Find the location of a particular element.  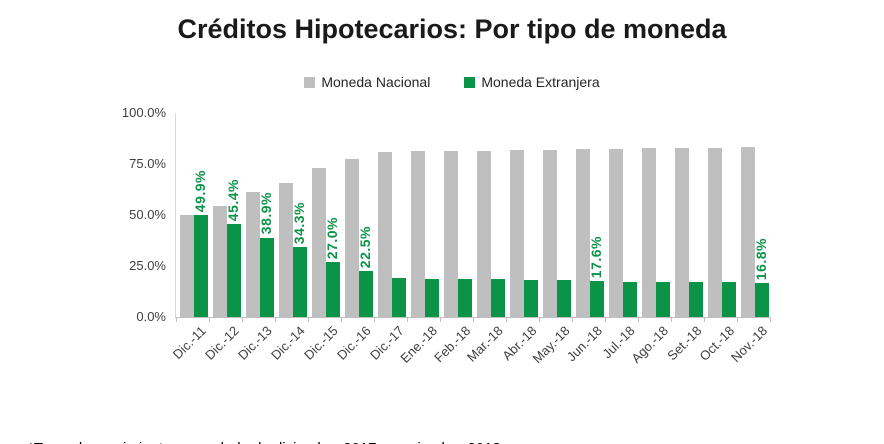

bar-moneda-extranjera-Nov.-18 is located at coordinates (762, 299).